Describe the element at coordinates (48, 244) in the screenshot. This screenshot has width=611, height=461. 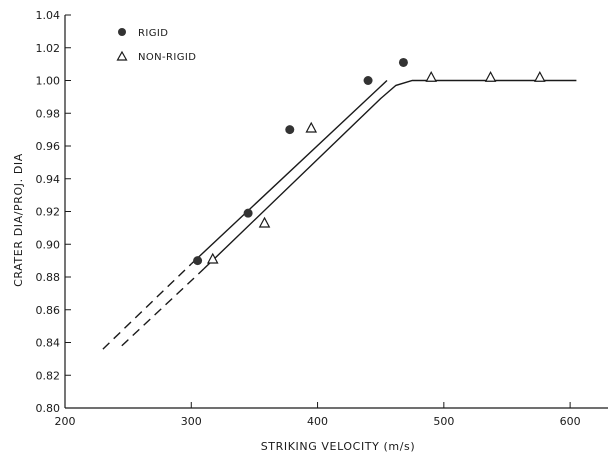
I see `y-tick-label: 0.90` at that location.